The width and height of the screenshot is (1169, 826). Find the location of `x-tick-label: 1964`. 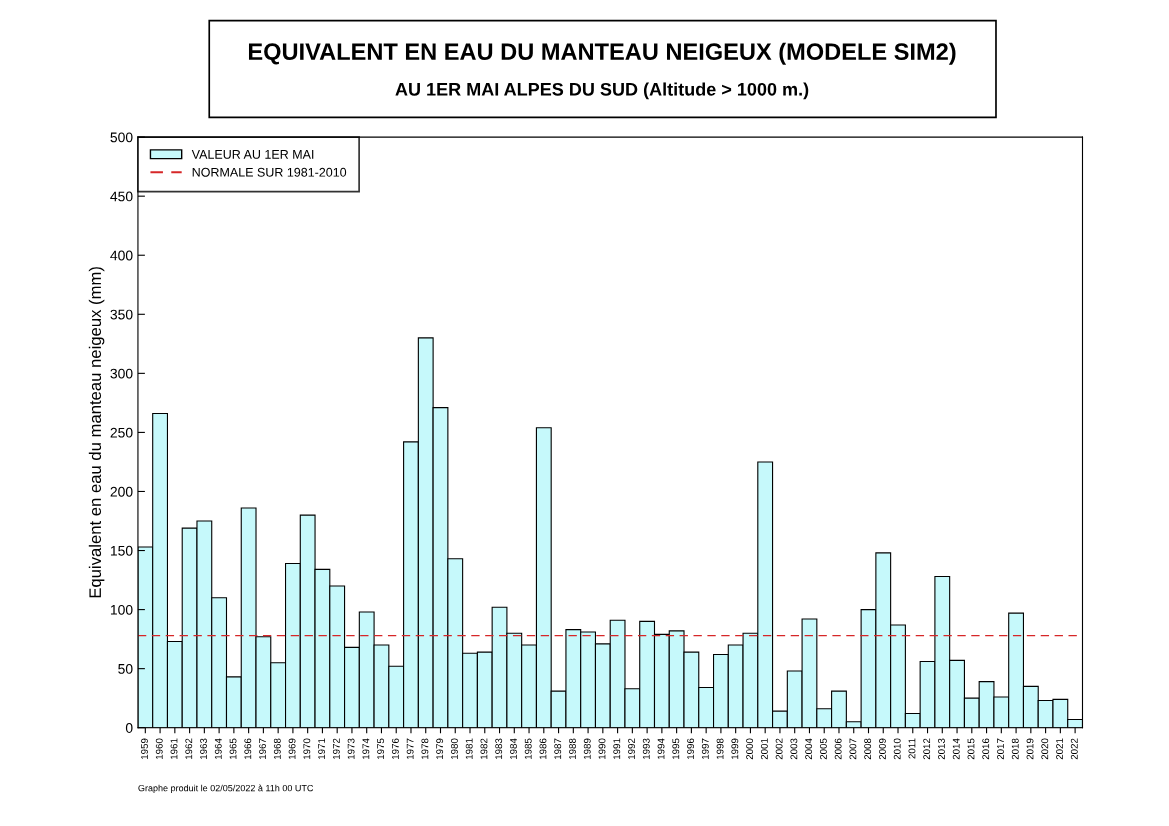

x-tick-label: 1964 is located at coordinates (218, 749).